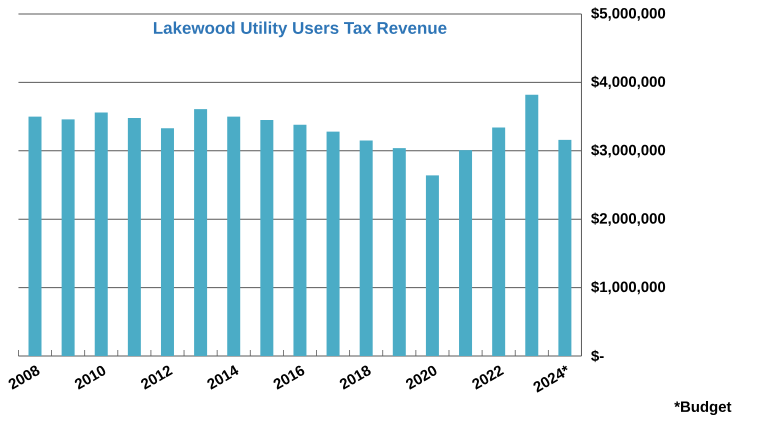 This screenshot has width=770, height=422. Describe the element at coordinates (355, 378) in the screenshot. I see `x-tick-label: 2018` at that location.